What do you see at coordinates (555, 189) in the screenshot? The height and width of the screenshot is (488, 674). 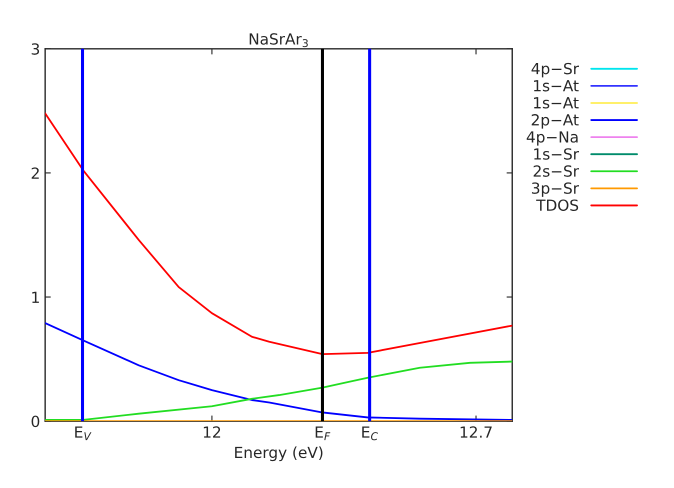 I see `legend-label: 3p−Sr` at bounding box center [555, 189].